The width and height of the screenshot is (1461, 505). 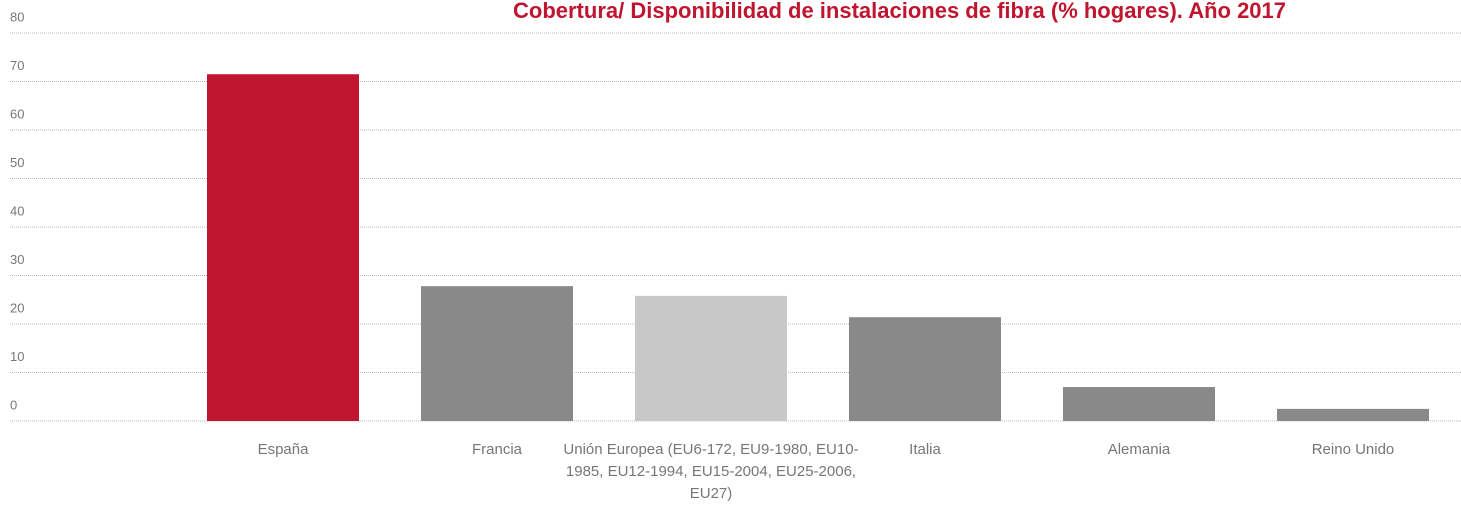 What do you see at coordinates (17, 162) in the screenshot?
I see `y-tick-label: 50` at bounding box center [17, 162].